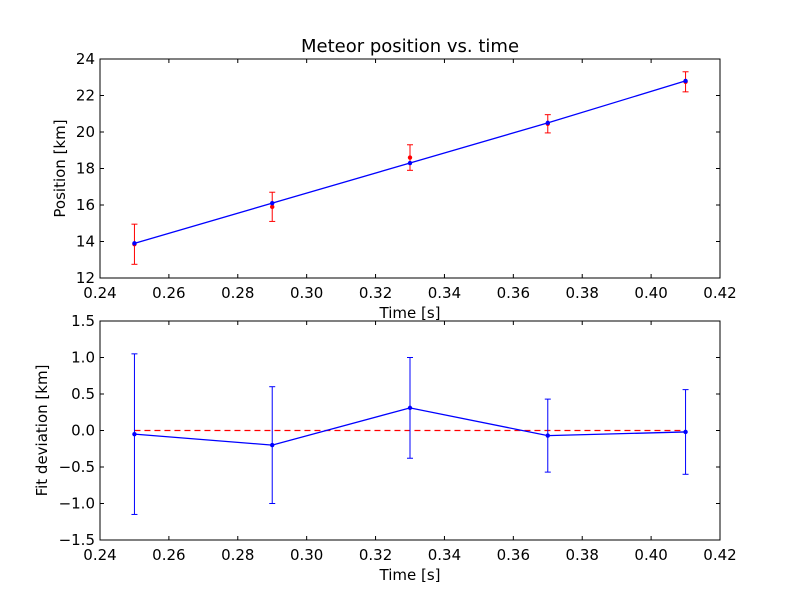 The height and width of the screenshot is (600, 800). I want to click on y-axis-label: Position [km], so click(60, 168).